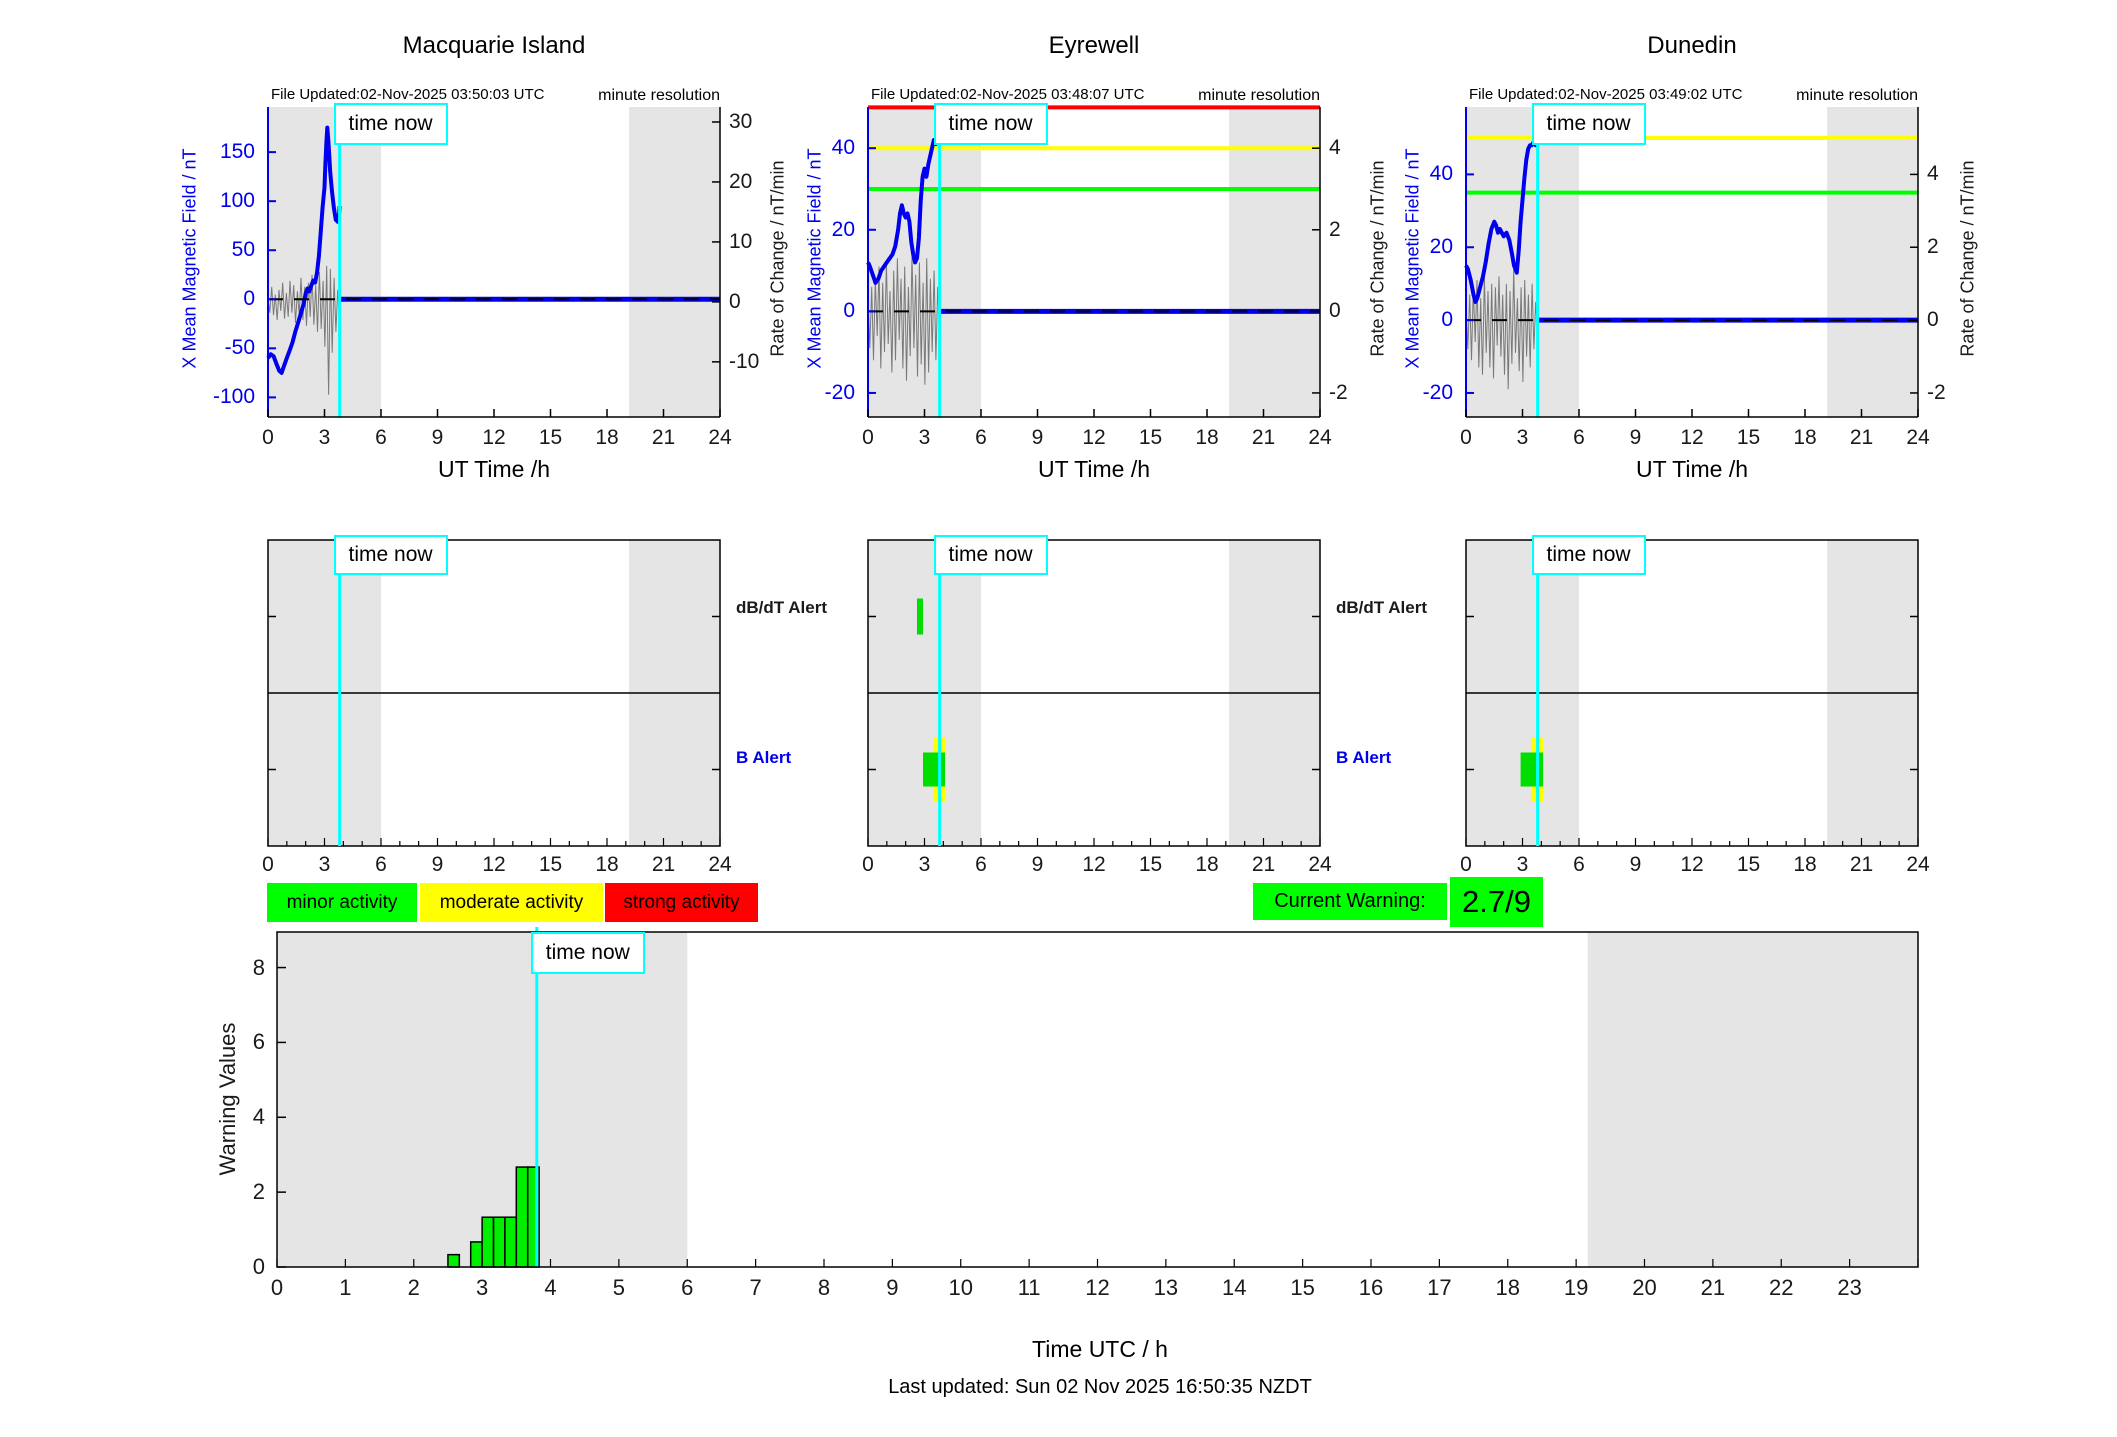  What do you see at coordinates (1094, 45) in the screenshot?
I see `station-title-eyrewell: Eyrewell` at bounding box center [1094, 45].